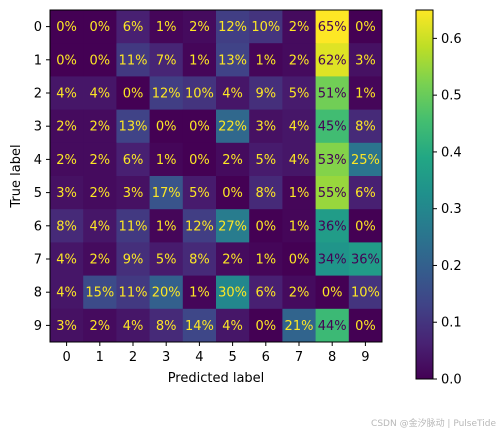 The height and width of the screenshot is (432, 502). I want to click on colorbar-tick-label: 0.5, so click(451, 96).